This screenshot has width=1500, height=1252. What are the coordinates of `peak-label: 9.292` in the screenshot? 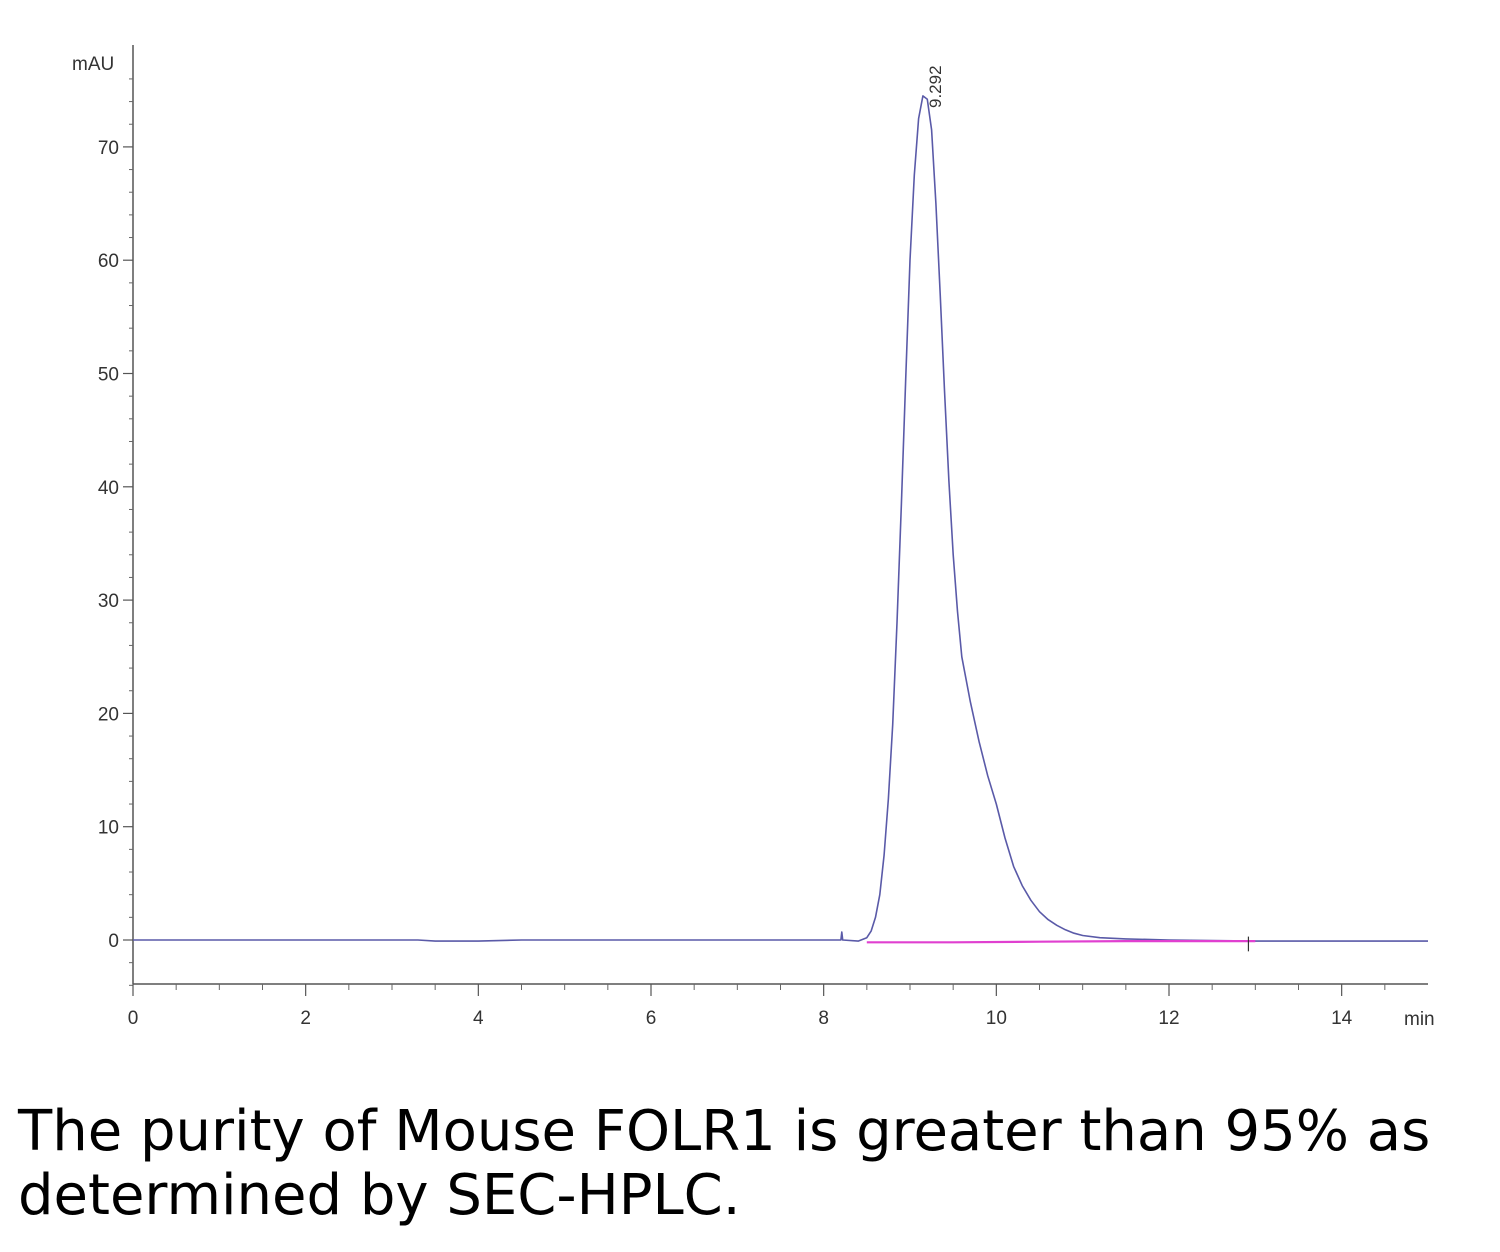 It's located at (935, 86).